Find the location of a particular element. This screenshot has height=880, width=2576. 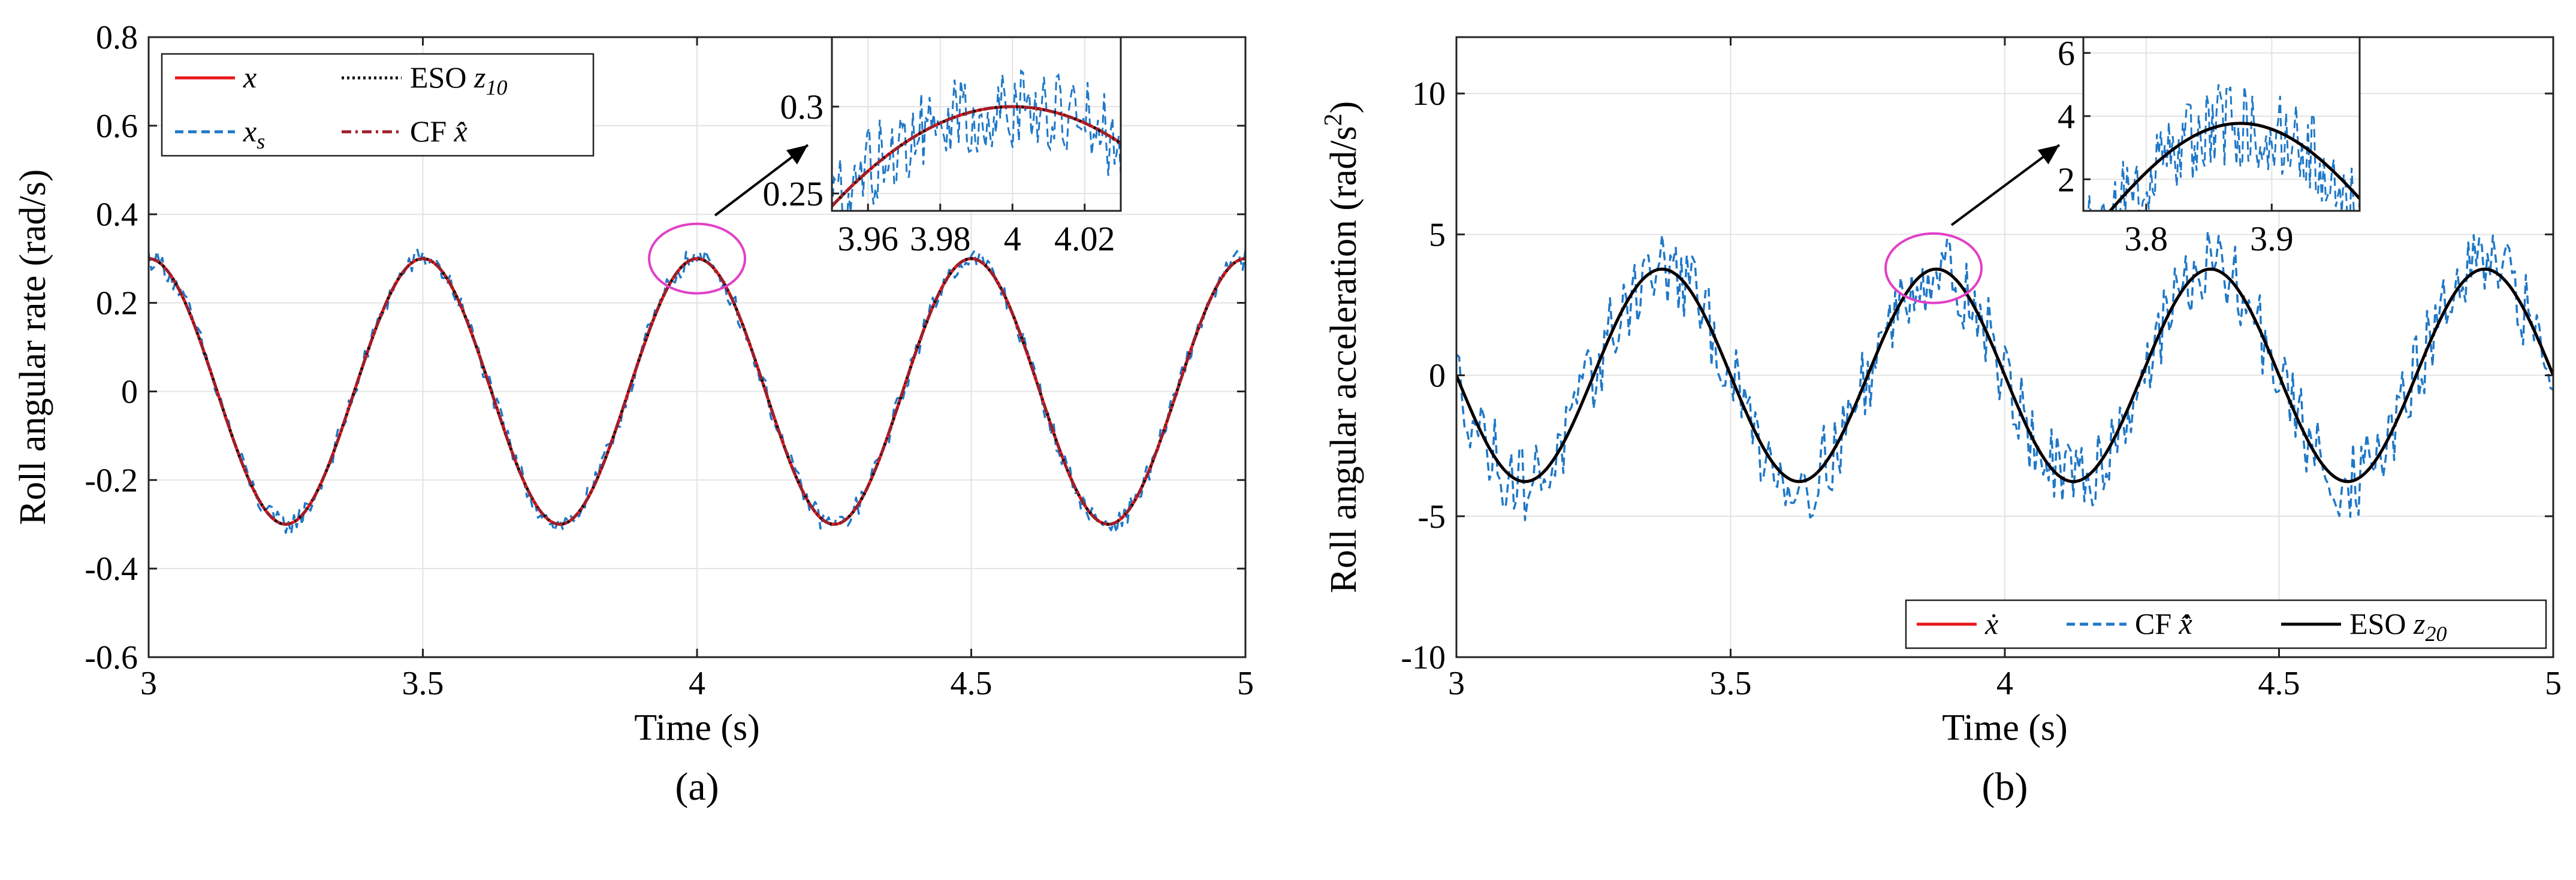

y-tick-label: 0.8 is located at coordinates (117, 37).